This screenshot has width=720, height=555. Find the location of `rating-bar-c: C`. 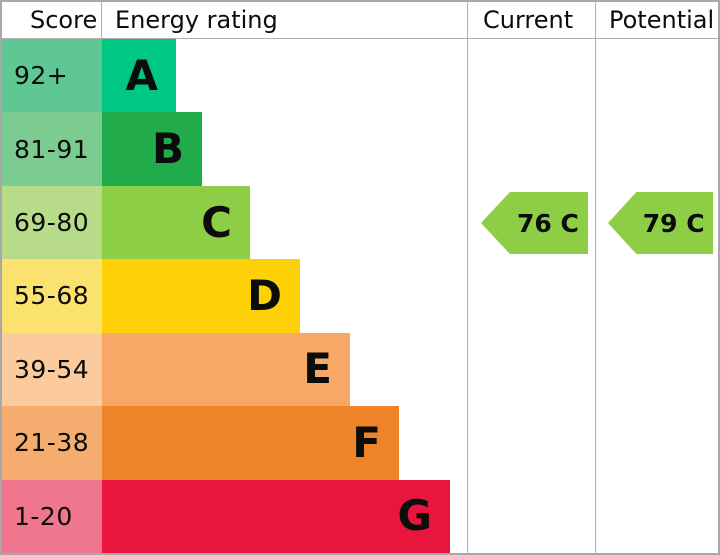

rating-bar-c: C is located at coordinates (176, 222).